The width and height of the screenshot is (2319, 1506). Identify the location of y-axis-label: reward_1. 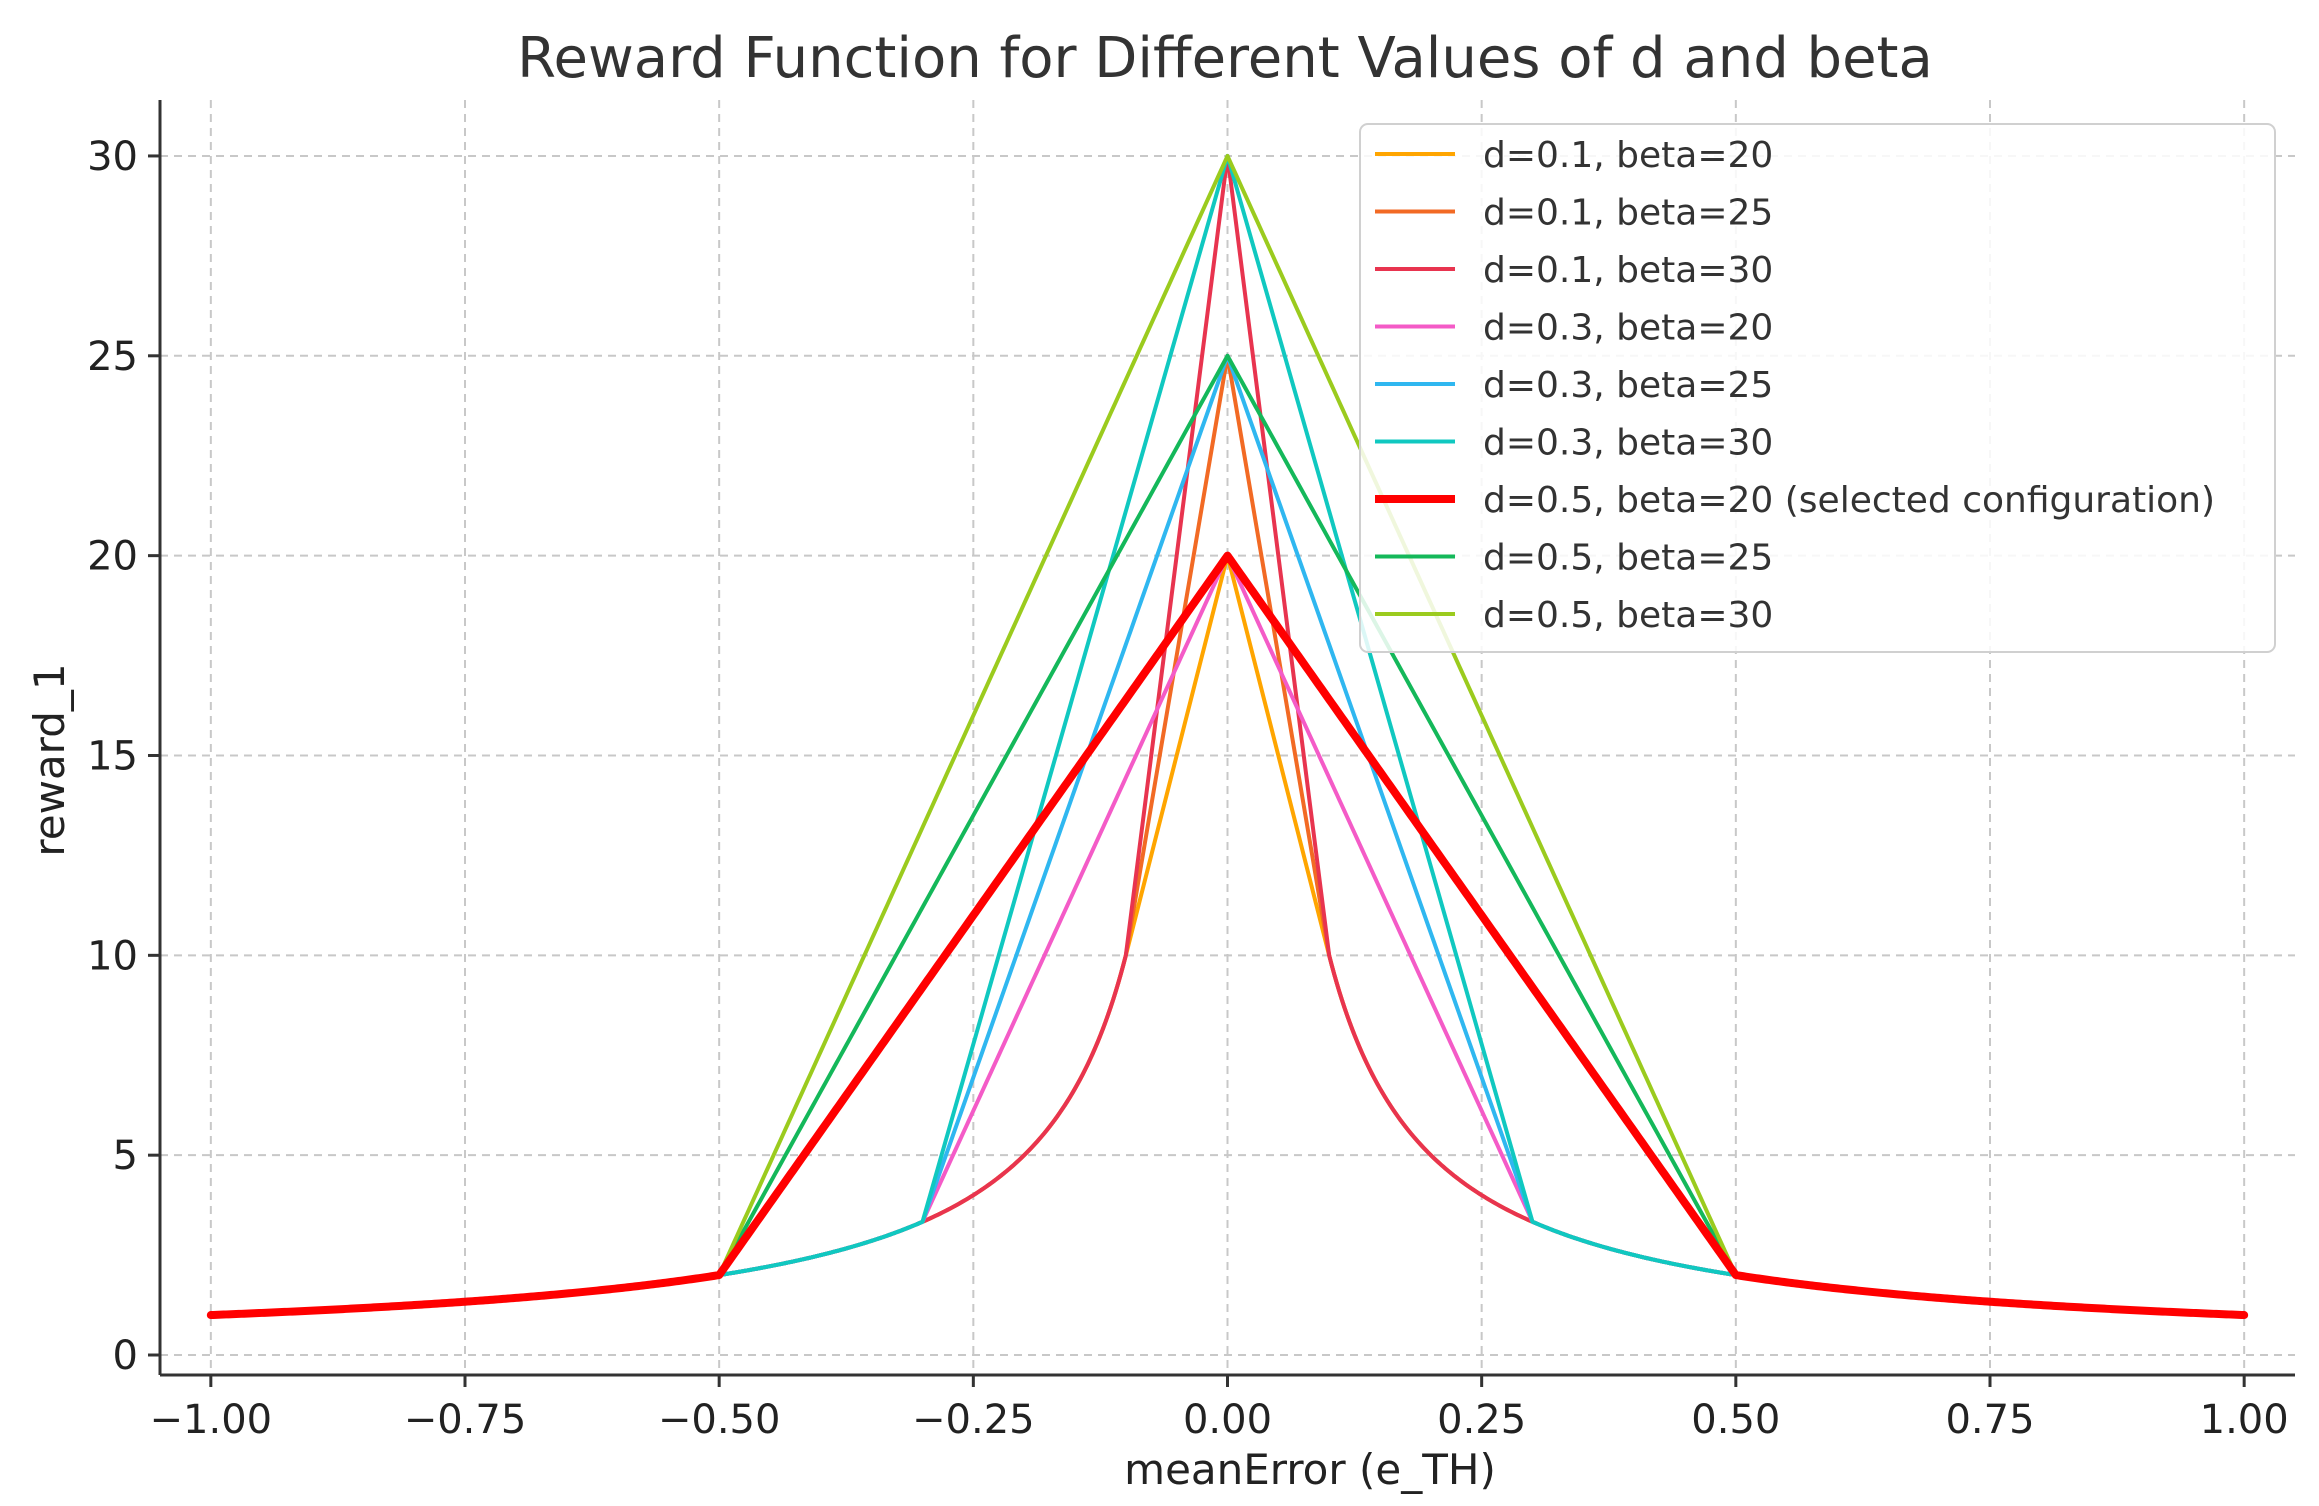
(49, 759).